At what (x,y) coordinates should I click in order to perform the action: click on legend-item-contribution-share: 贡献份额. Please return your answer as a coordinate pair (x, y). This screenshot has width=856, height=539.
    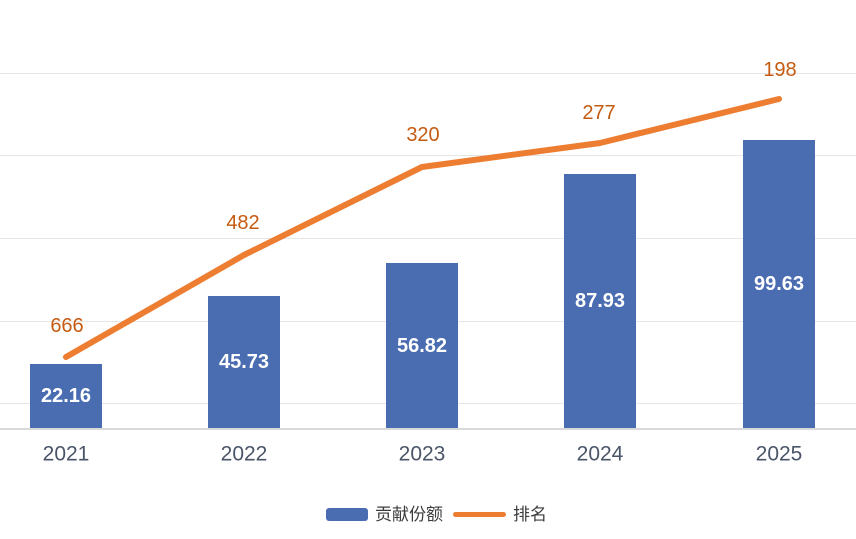
    Looking at the image, I should click on (384, 514).